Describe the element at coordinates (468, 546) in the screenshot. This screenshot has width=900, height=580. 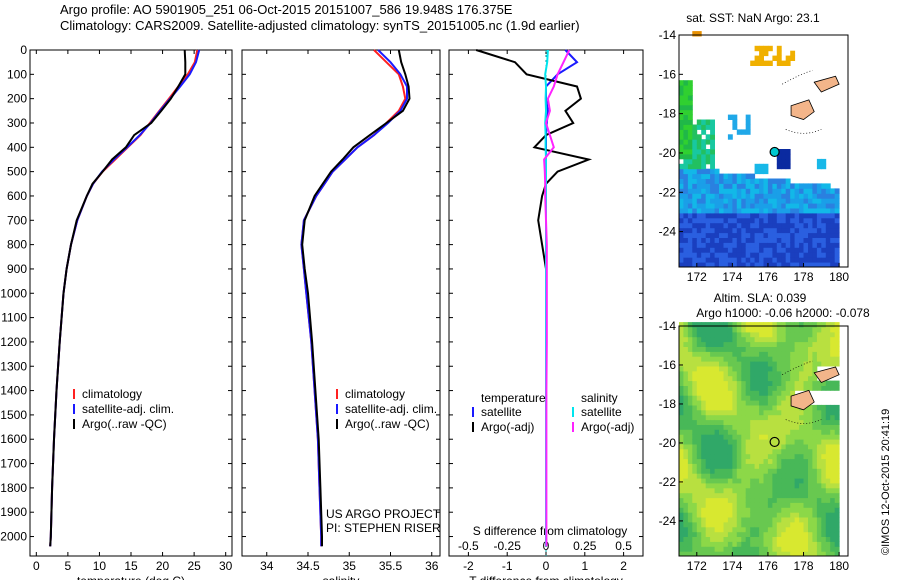
I see `x2-tick-label: -0.5` at that location.